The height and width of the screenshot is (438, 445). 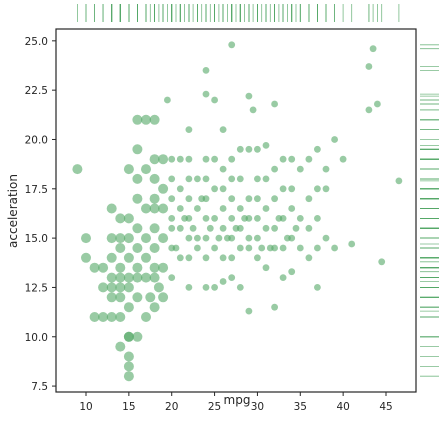 What do you see at coordinates (36, 288) in the screenshot?
I see `y-tick-label: 12.5` at bounding box center [36, 288].